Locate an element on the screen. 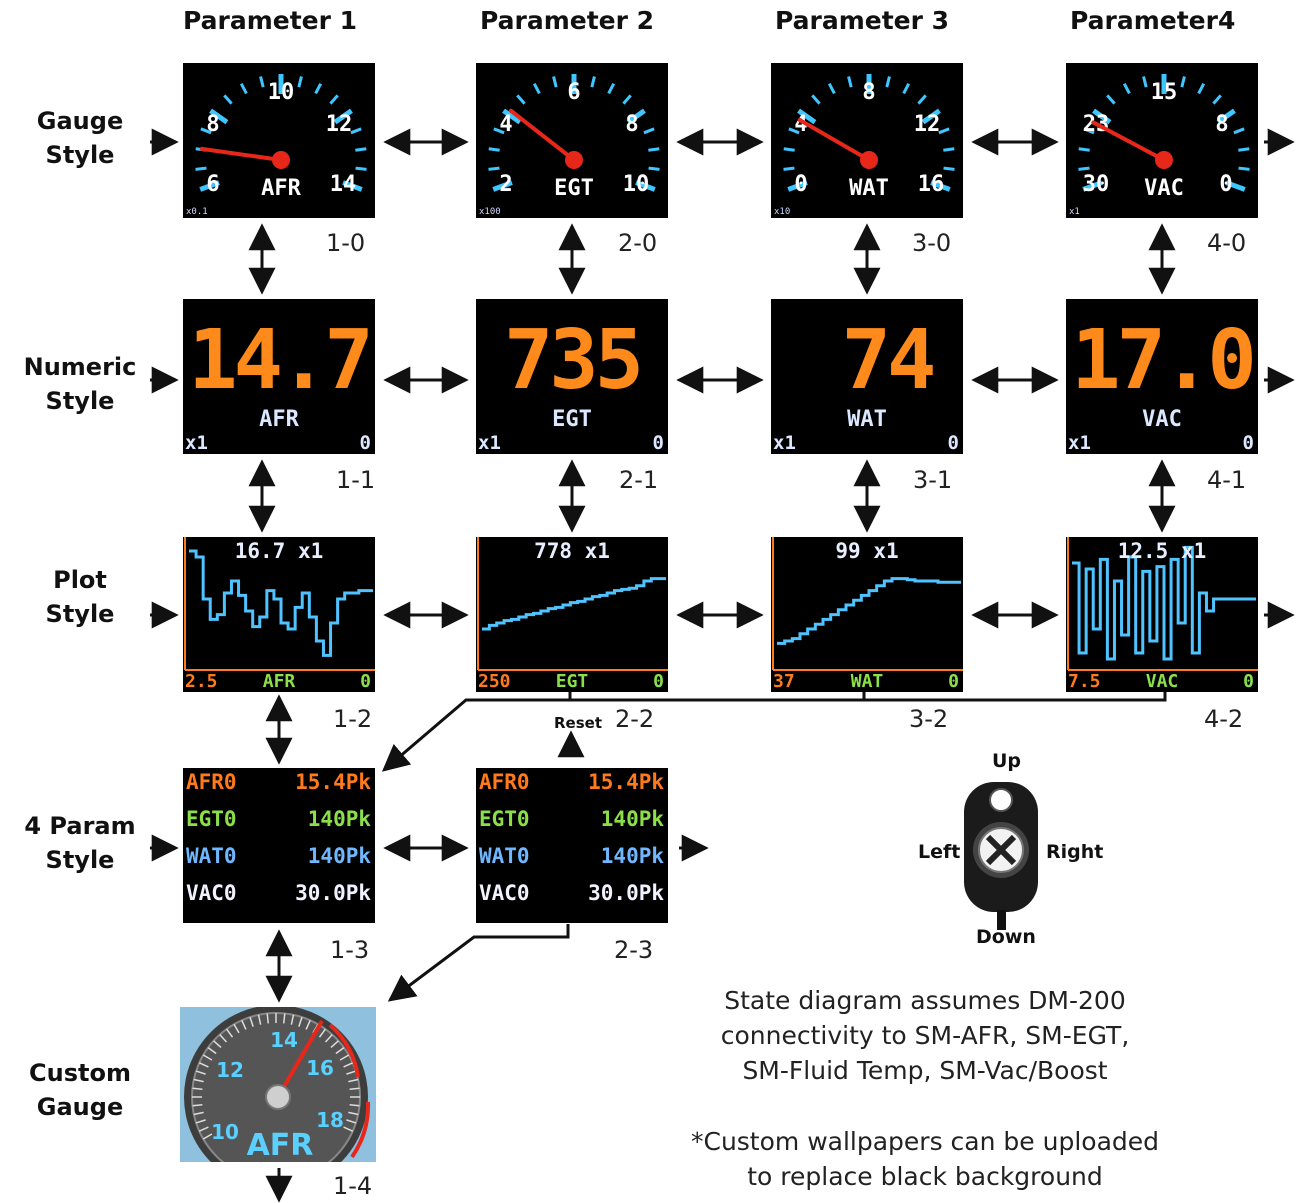  custom-param-name: AFR is located at coordinates (280, 1145).